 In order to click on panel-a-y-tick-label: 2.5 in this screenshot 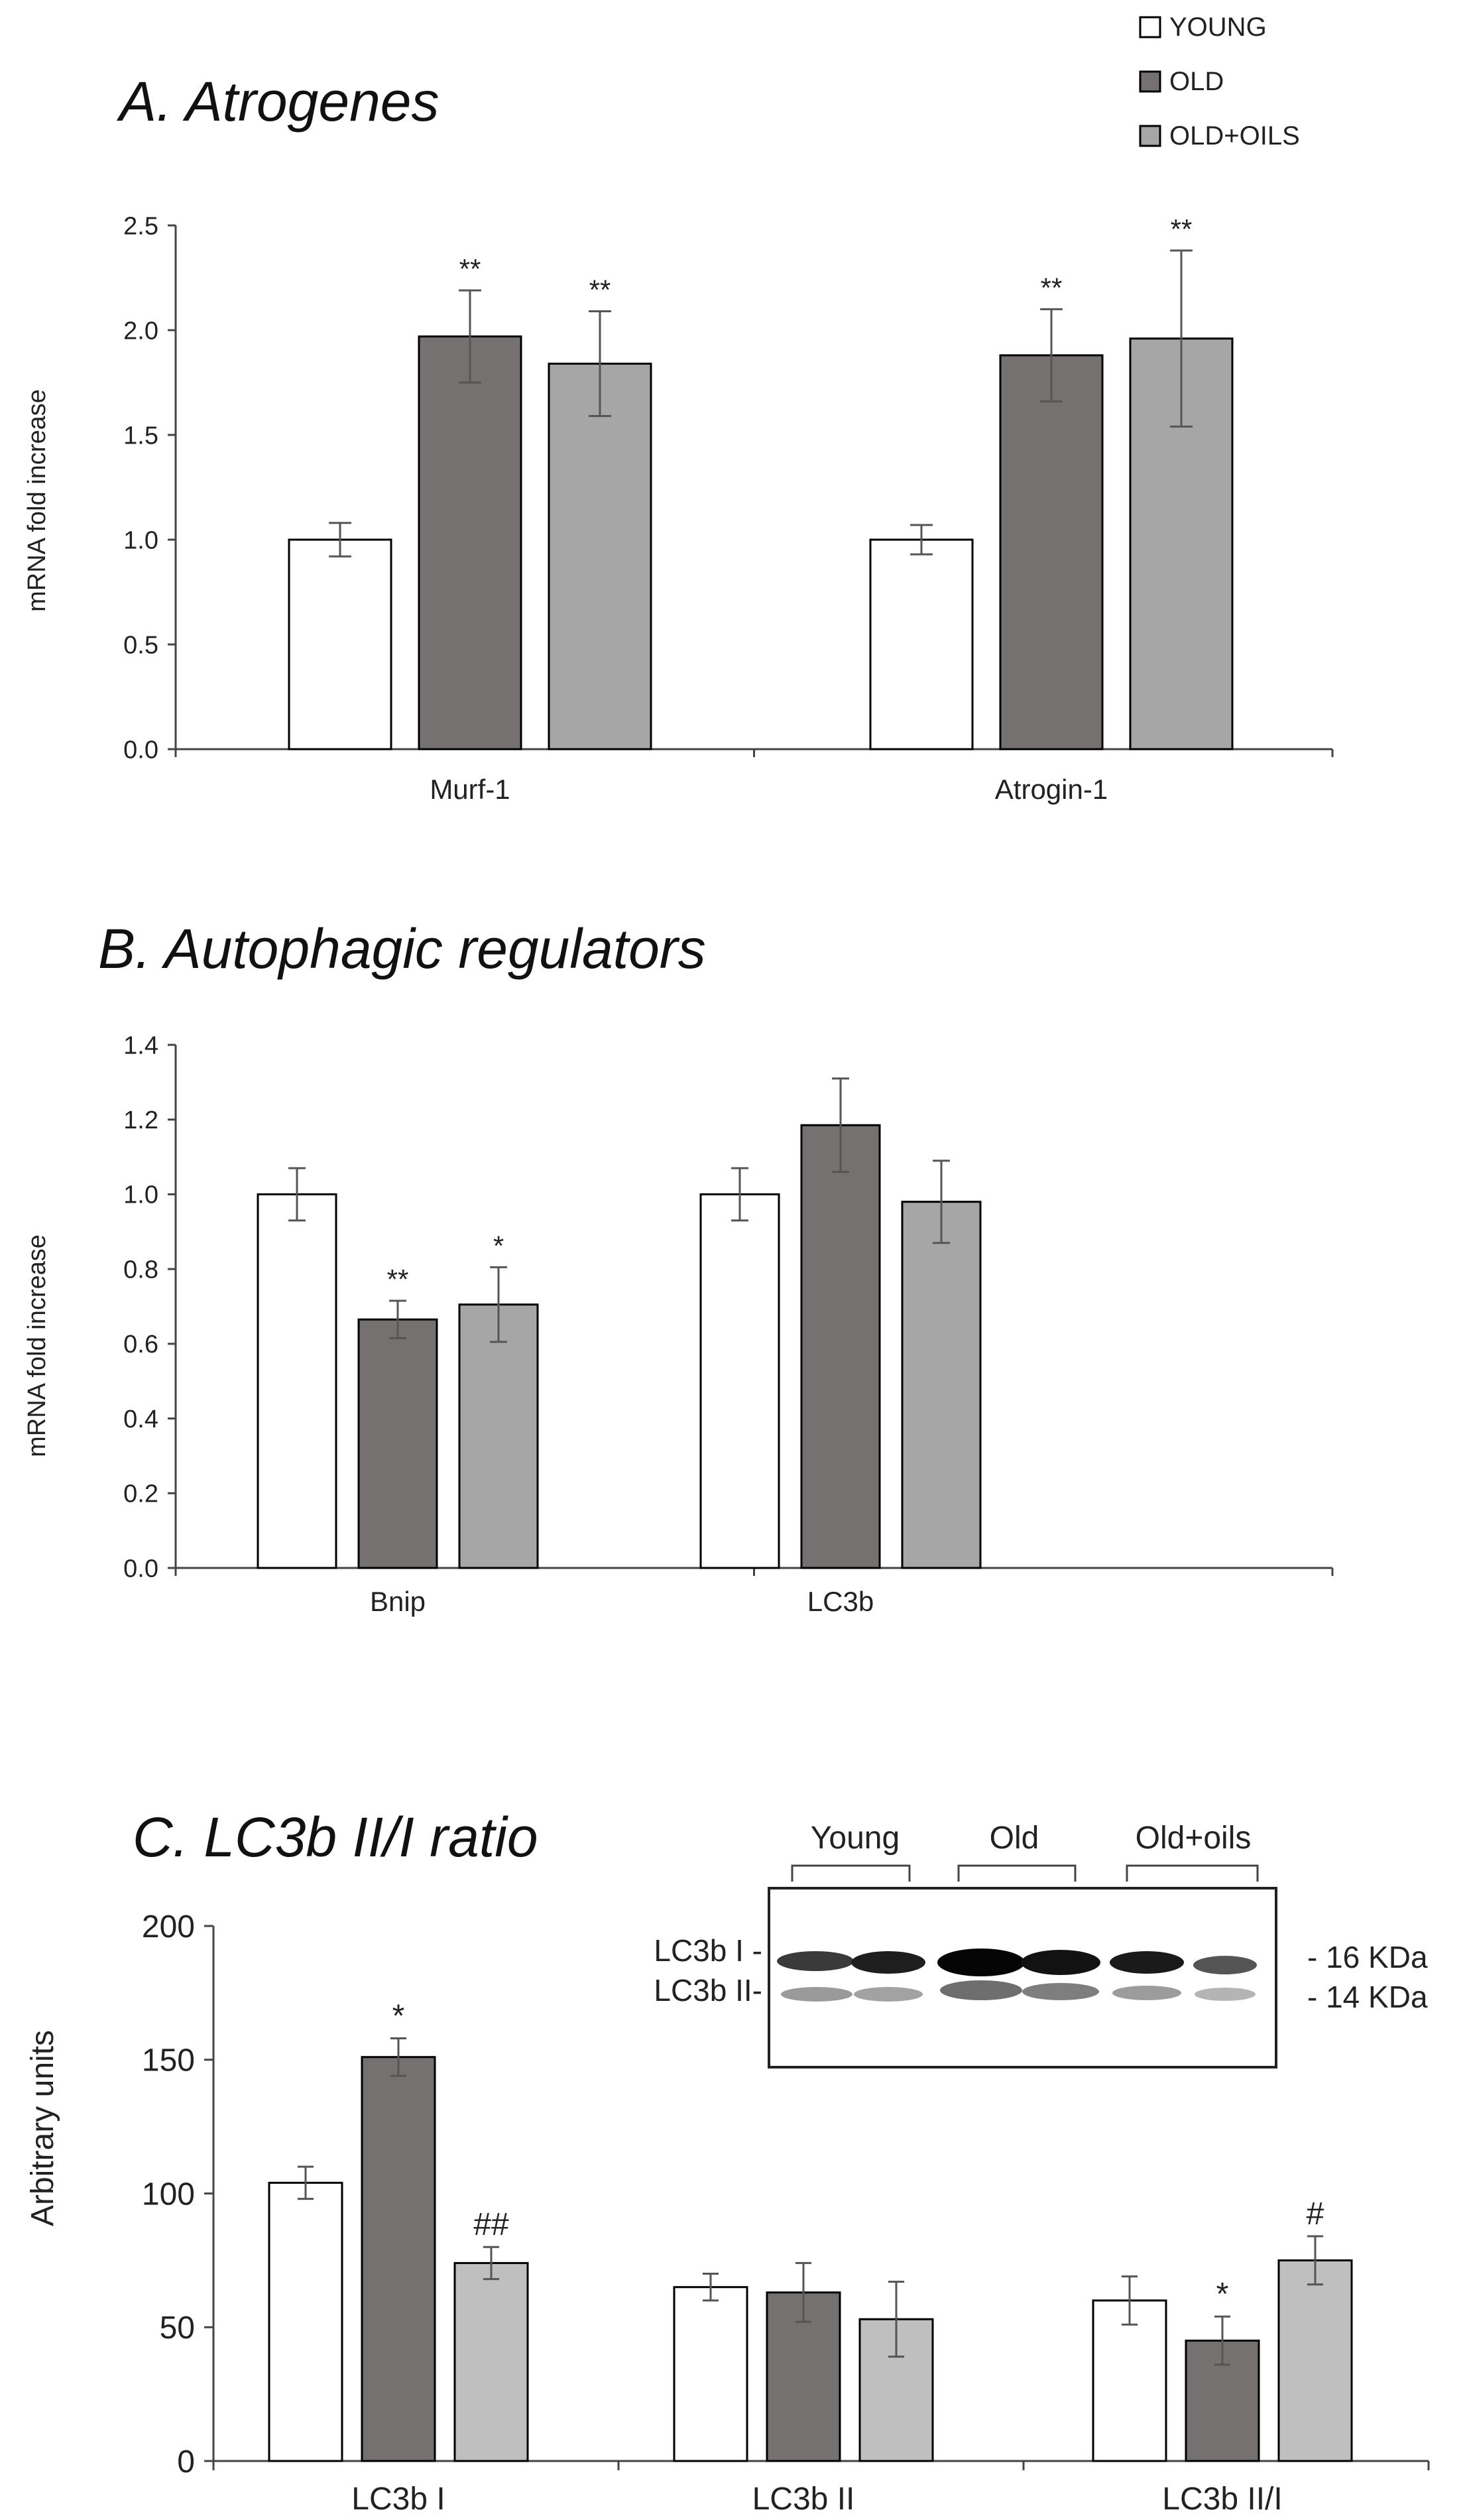, I will do `click(140, 226)`.